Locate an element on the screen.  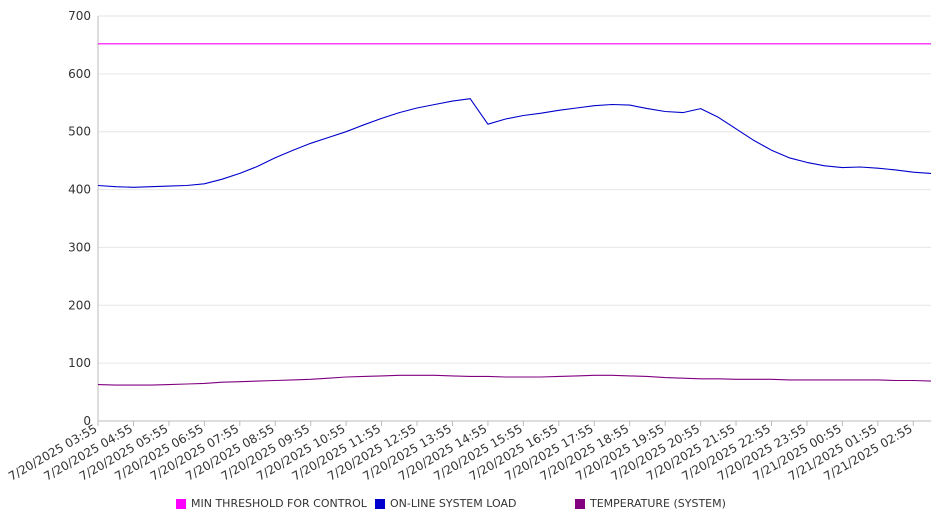
y-tick-label-100: 100 is located at coordinates (79, 363).